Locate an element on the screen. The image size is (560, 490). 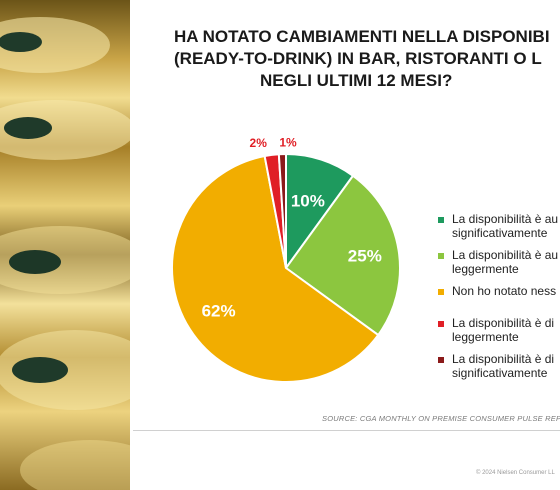
legend-label: La disponibilità è au significativamente is located at coordinates (505, 226).